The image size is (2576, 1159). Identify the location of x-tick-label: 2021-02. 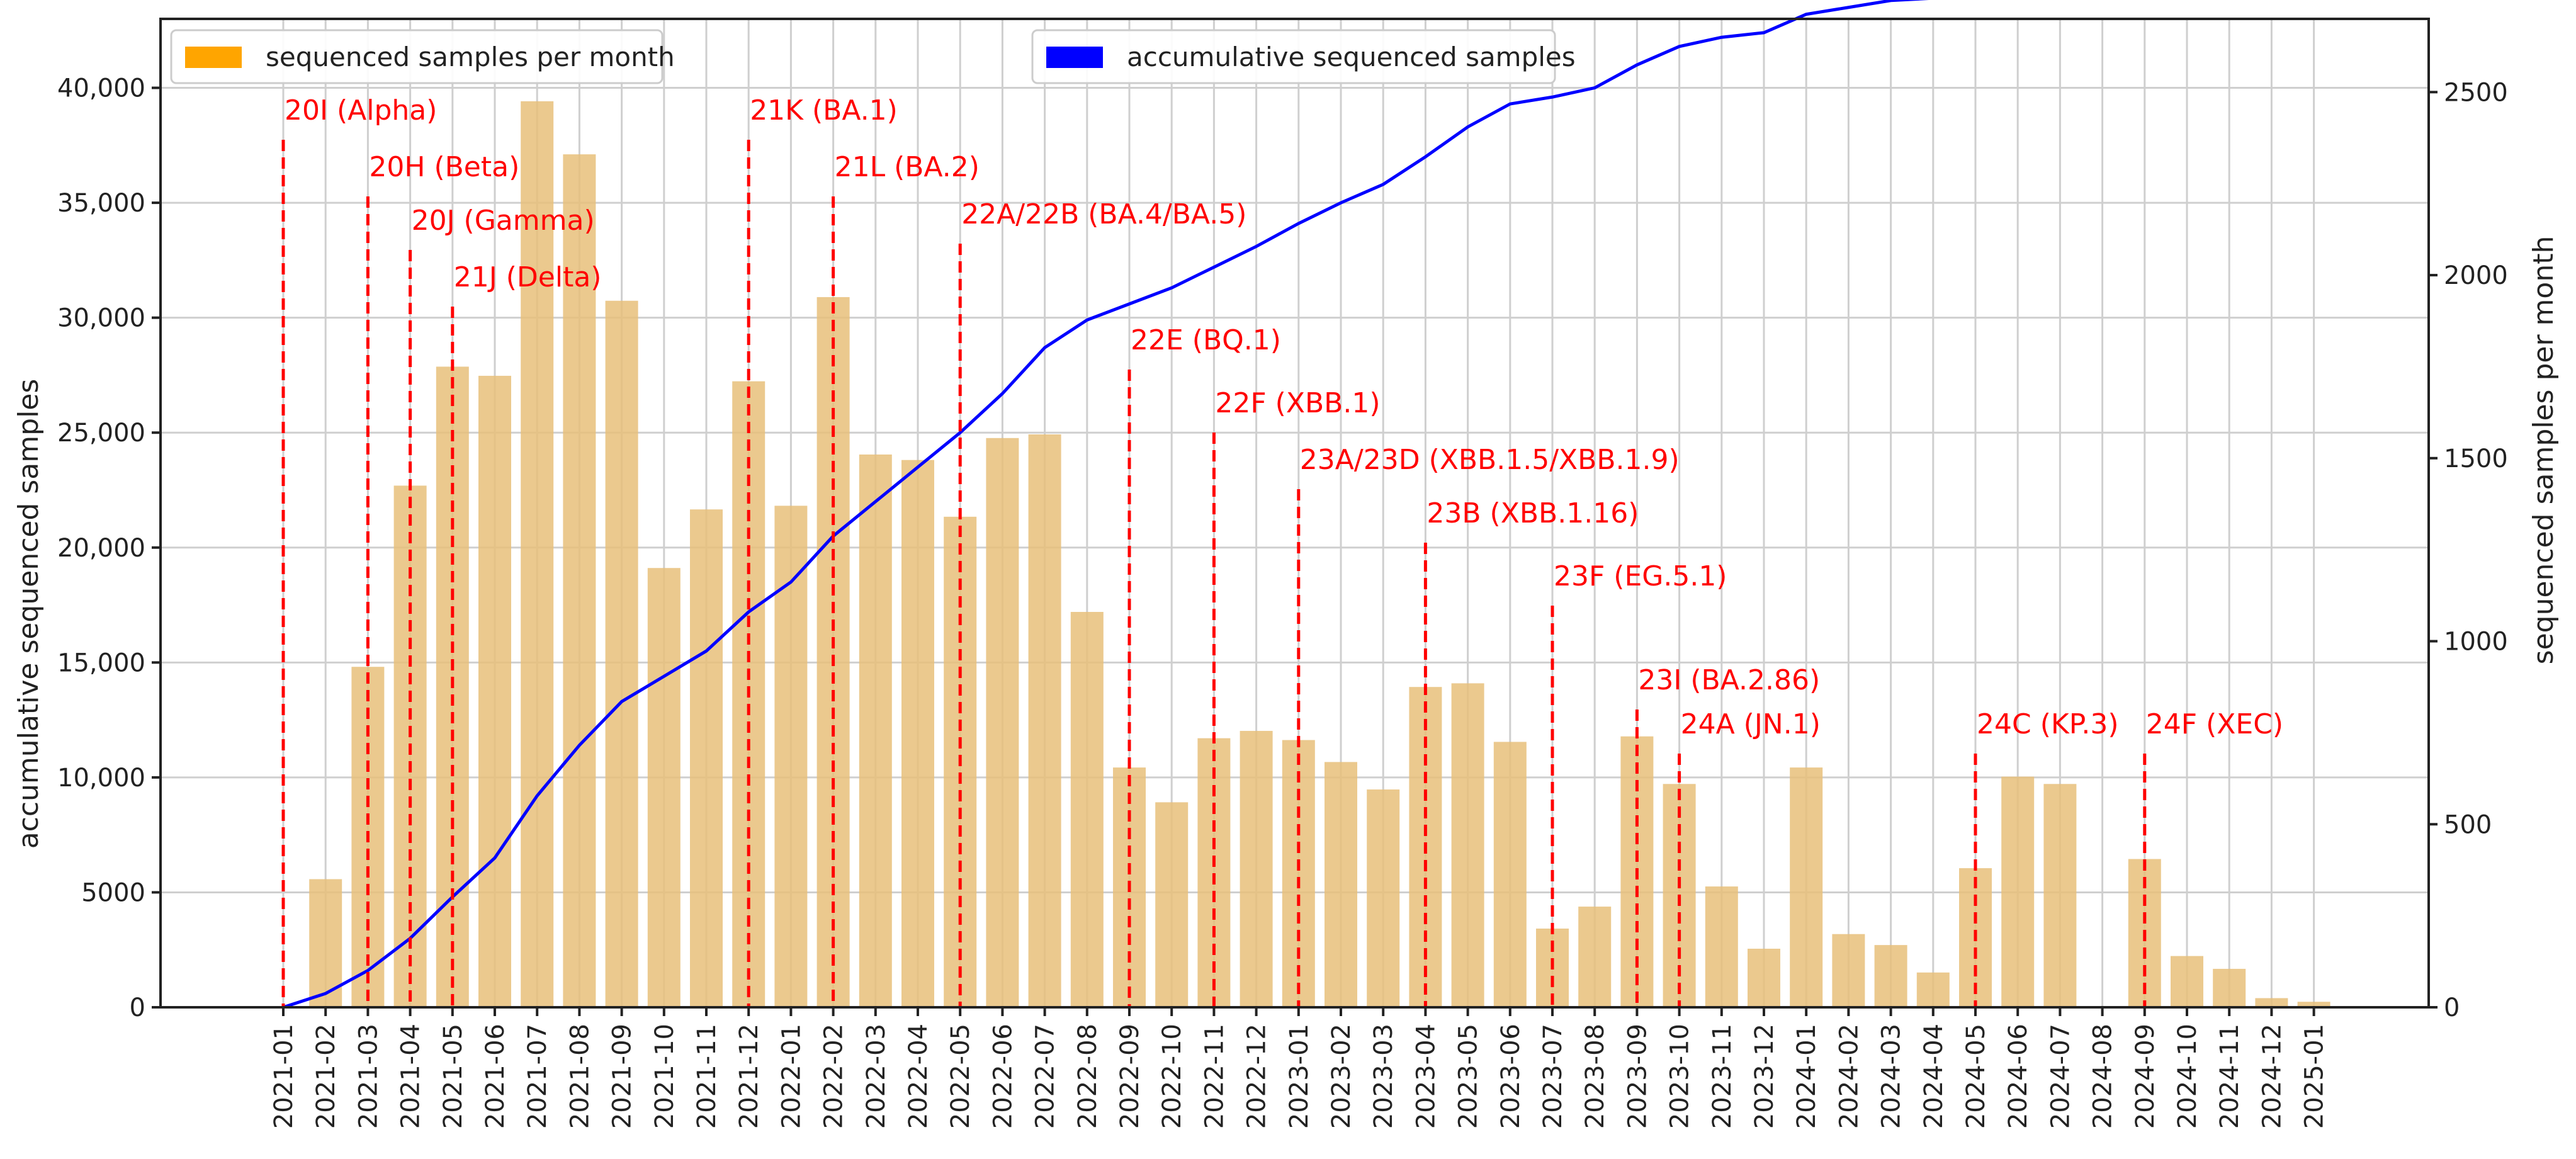
(326, 1076).